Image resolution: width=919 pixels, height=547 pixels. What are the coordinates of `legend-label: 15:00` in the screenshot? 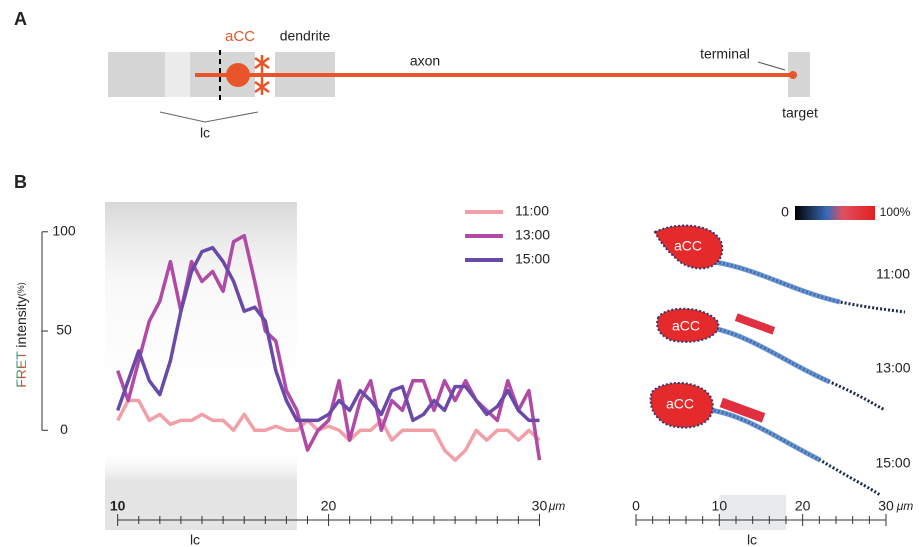 It's located at (532, 259).